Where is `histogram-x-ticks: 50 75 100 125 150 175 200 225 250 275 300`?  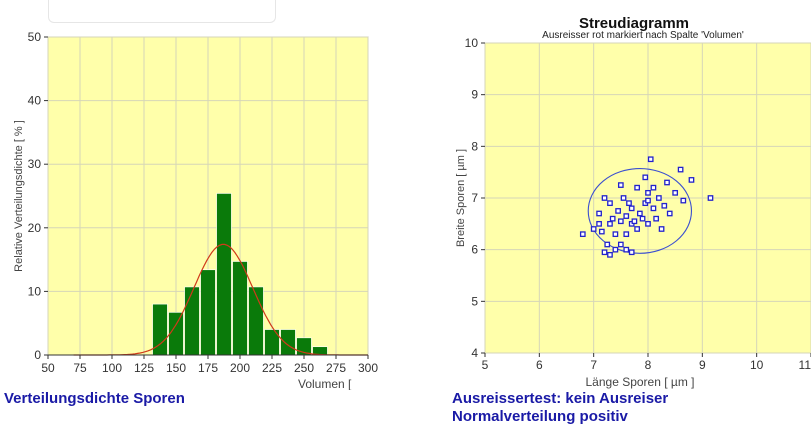 histogram-x-ticks: 50 75 100 125 150 175 200 225 250 275 300 is located at coordinates (209, 365).